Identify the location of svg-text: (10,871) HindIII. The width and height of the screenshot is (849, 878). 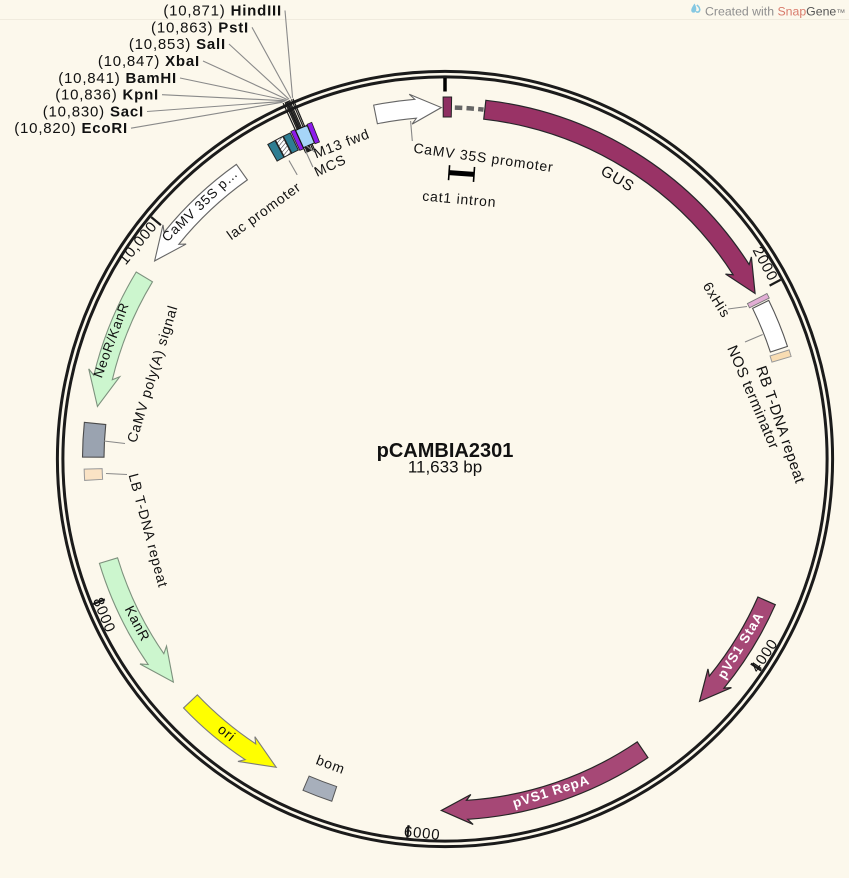
(222, 11).